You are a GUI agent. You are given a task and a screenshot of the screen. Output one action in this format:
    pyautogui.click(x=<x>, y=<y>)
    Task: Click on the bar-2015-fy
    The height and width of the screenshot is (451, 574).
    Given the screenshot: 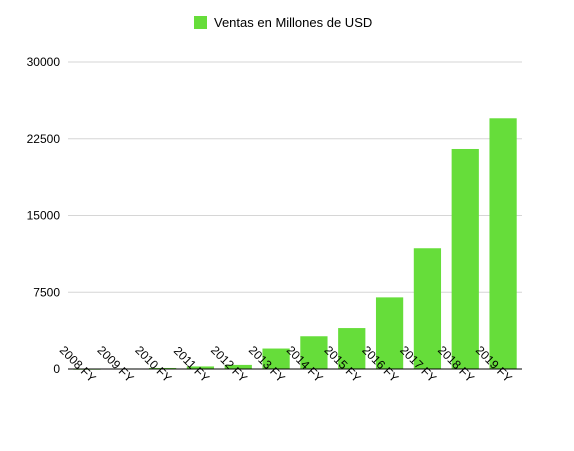 What is the action you would take?
    pyautogui.click(x=352, y=348)
    